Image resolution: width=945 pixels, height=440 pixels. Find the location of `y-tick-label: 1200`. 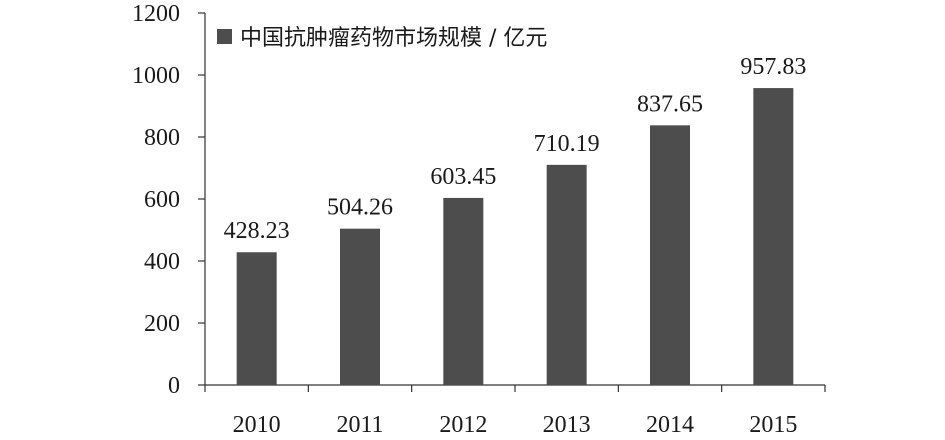

y-tick-label: 1200 is located at coordinates (156, 14).